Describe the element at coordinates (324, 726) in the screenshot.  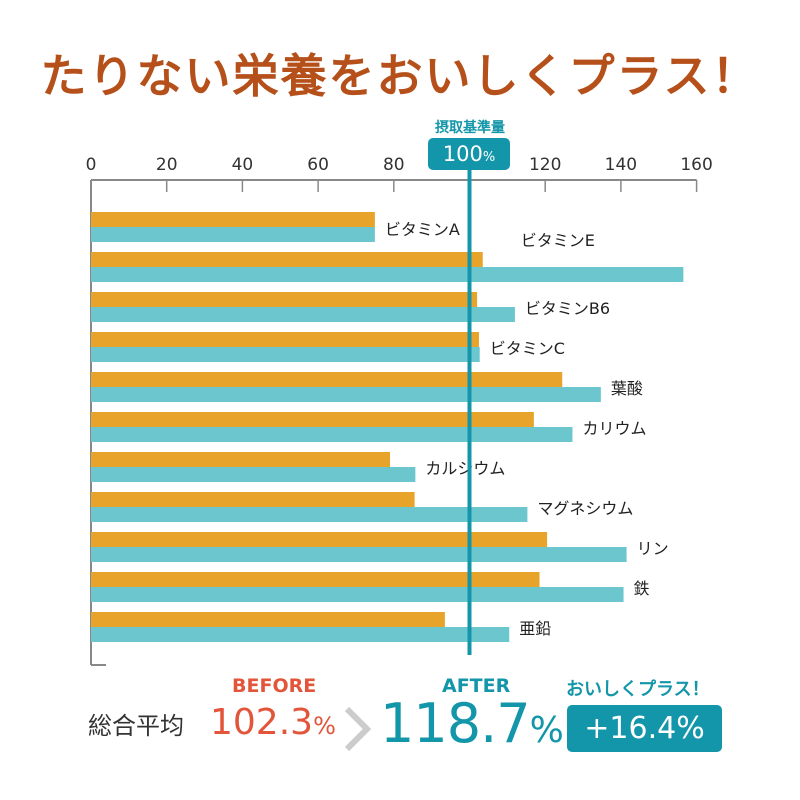
I see `before-unit: %` at that location.